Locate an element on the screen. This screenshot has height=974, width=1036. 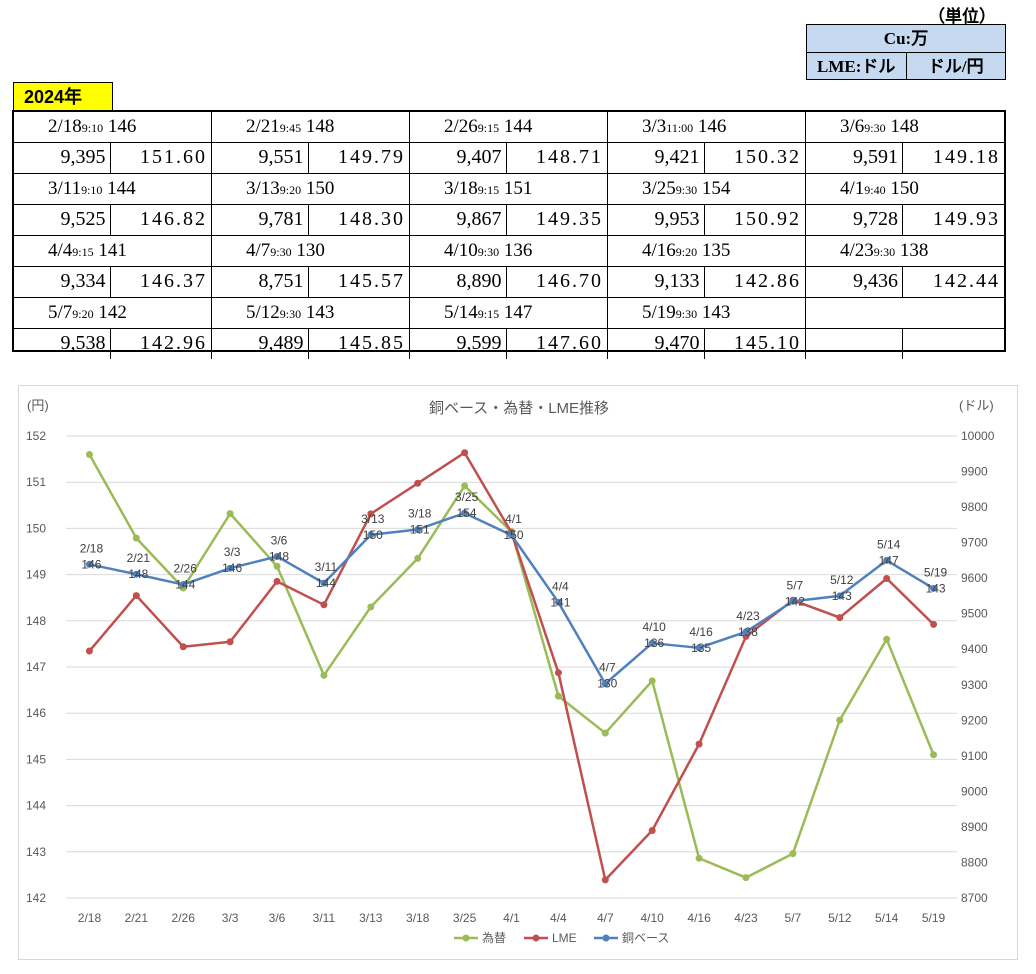
yen-value: 149.79 is located at coordinates (371, 156).